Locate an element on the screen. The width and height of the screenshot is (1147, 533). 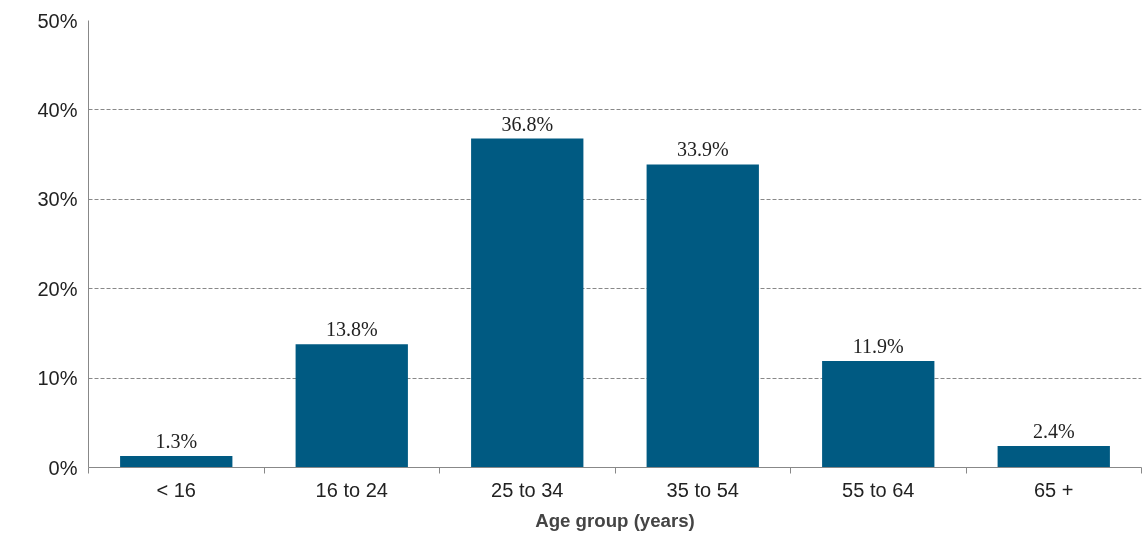
data-label: 11.9% is located at coordinates (878, 346).